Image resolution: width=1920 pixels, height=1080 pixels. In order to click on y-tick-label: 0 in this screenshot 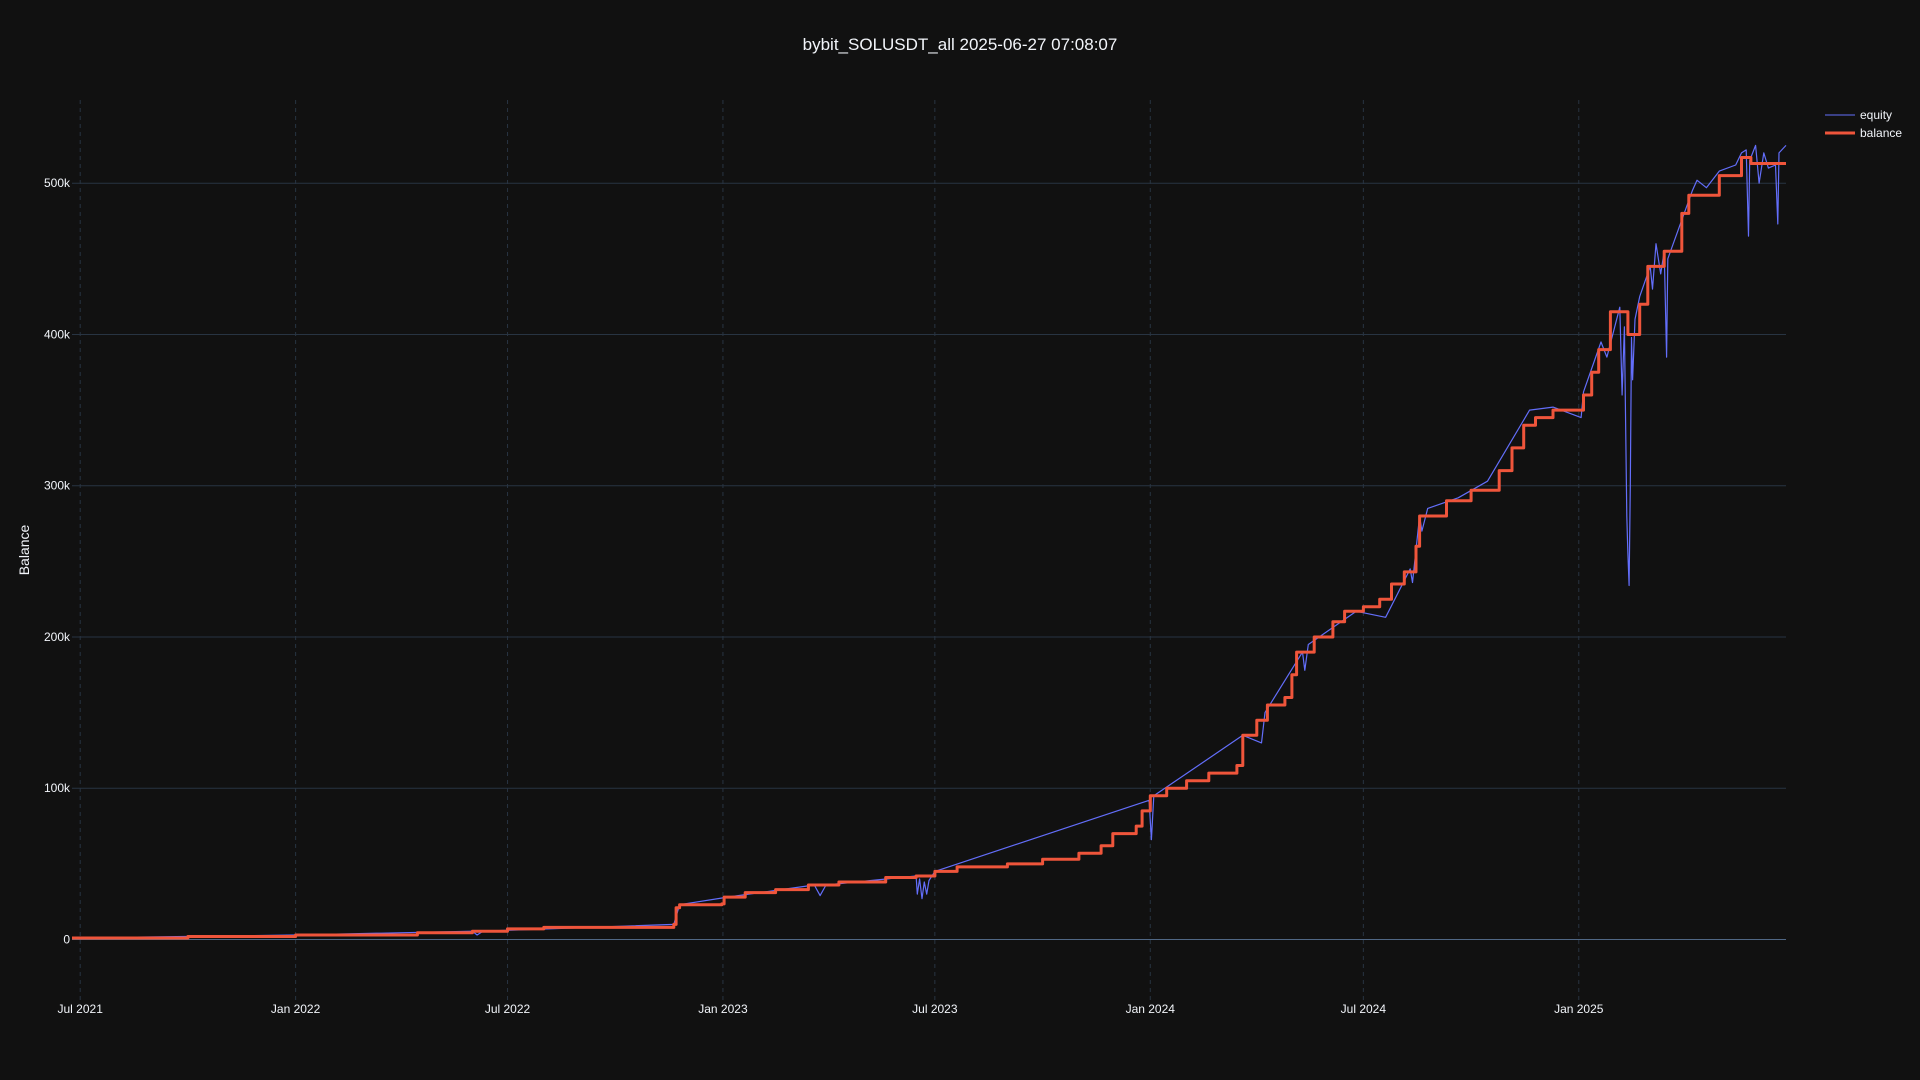, I will do `click(66, 939)`.